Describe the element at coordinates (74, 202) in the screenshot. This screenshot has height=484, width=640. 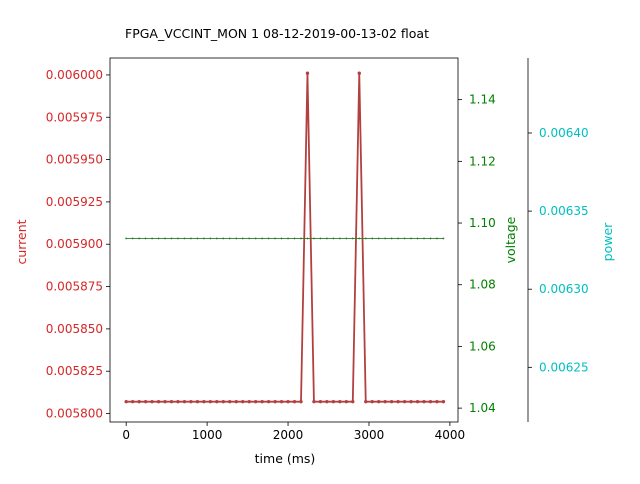
I see `current-tick-label: 0.005925` at that location.